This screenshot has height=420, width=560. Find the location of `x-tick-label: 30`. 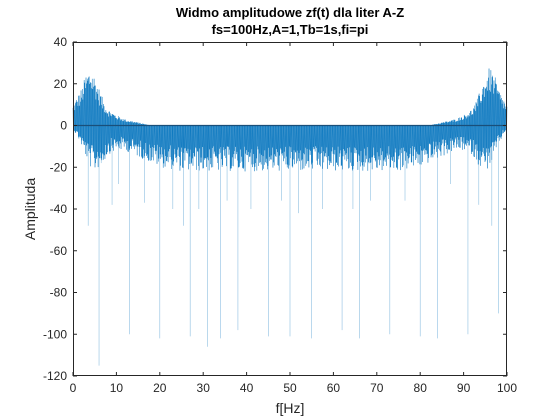

x-tick-label: 30 is located at coordinates (204, 388).